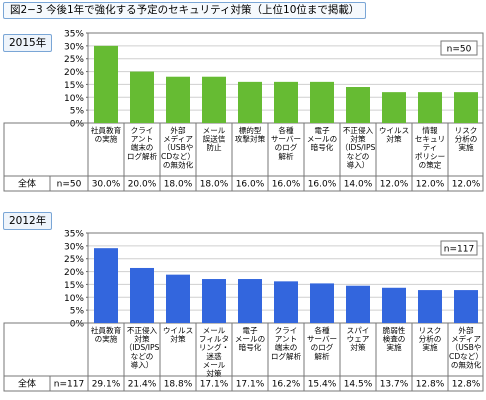 The width and height of the screenshot is (486, 400). What do you see at coordinates (322, 330) in the screenshot?
I see `category-label: 各種` at bounding box center [322, 330].